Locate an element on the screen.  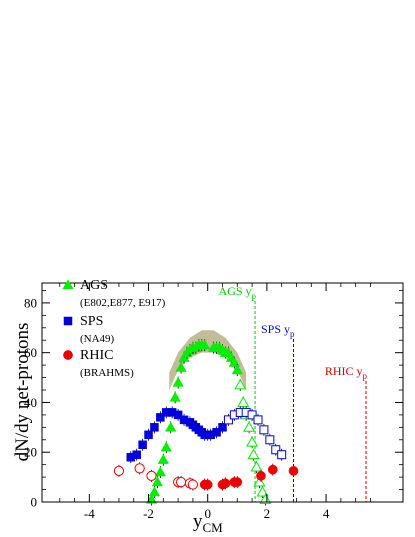
y-tick-label: 80 is located at coordinates (30, 302).